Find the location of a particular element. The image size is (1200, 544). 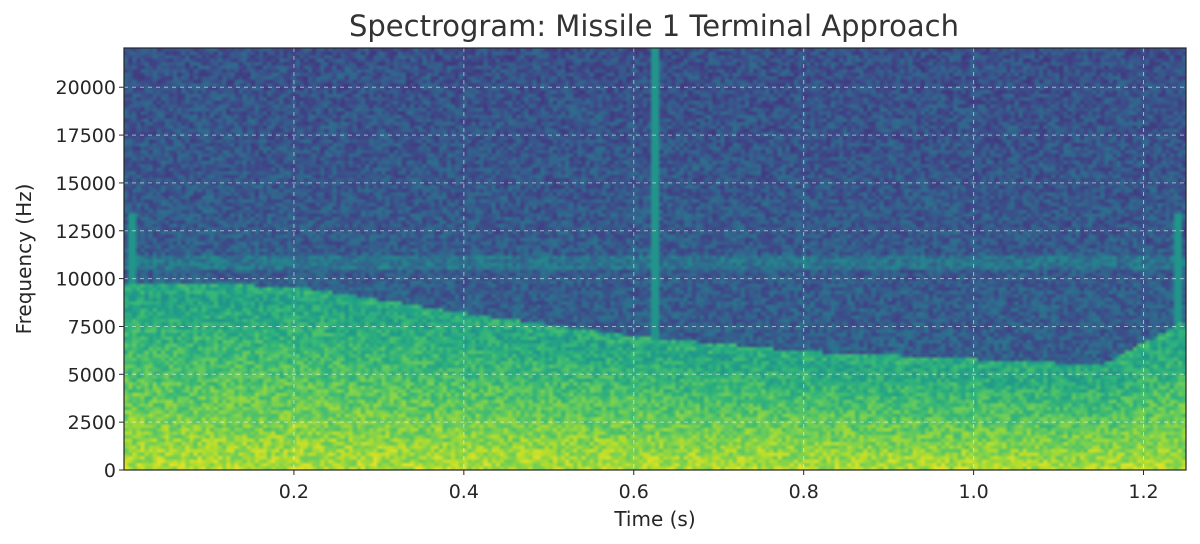

y-tick-label: 7500 is located at coordinates (92, 327).